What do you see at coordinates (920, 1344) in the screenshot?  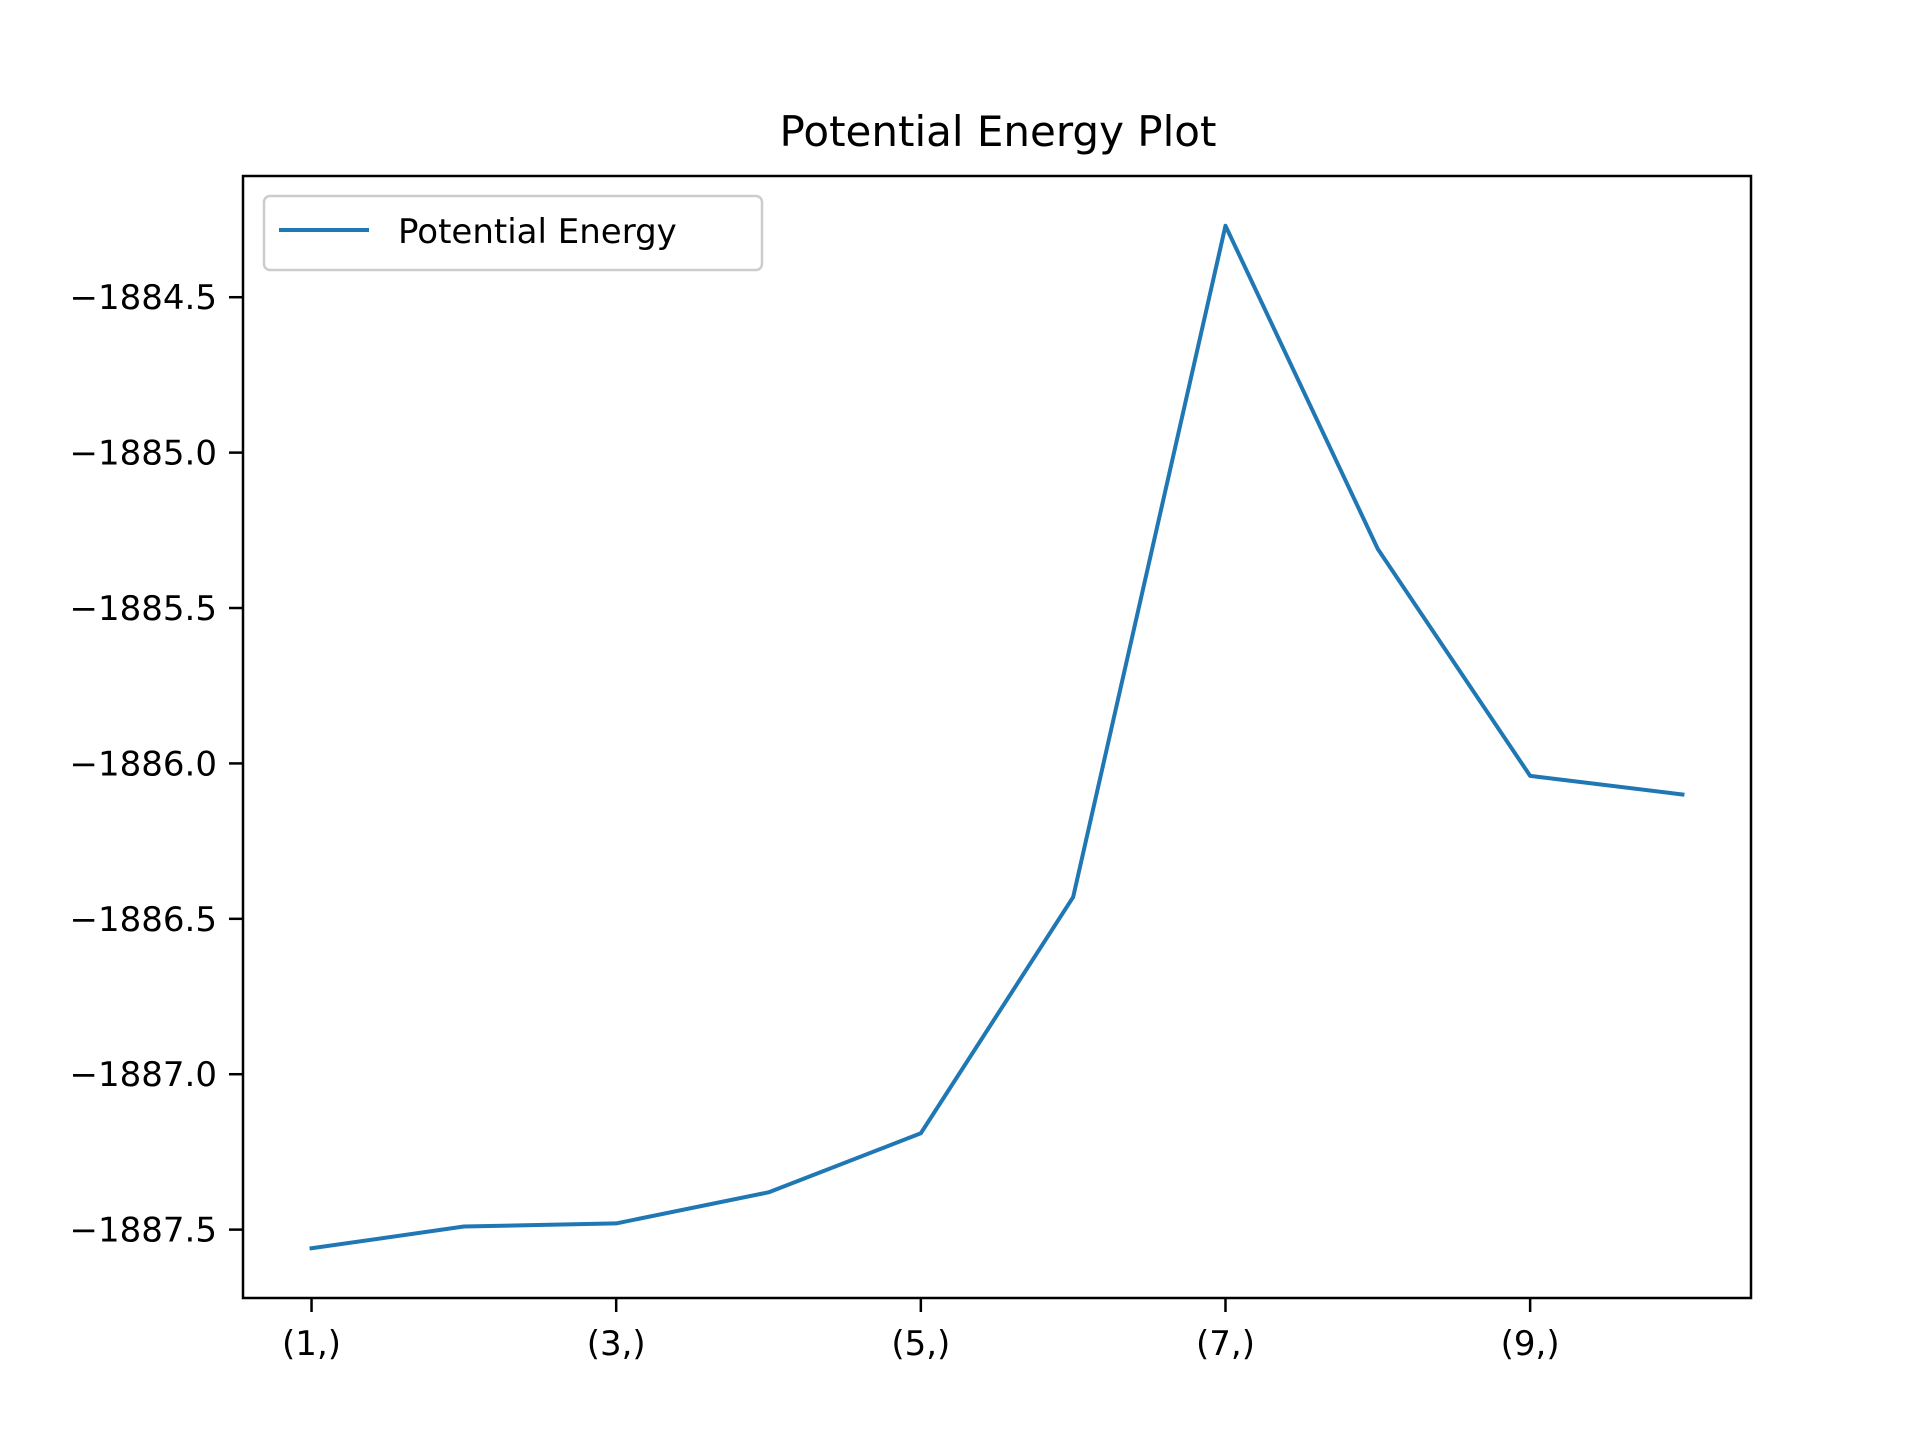 I see `x-tick-label: (5,)` at bounding box center [920, 1344].